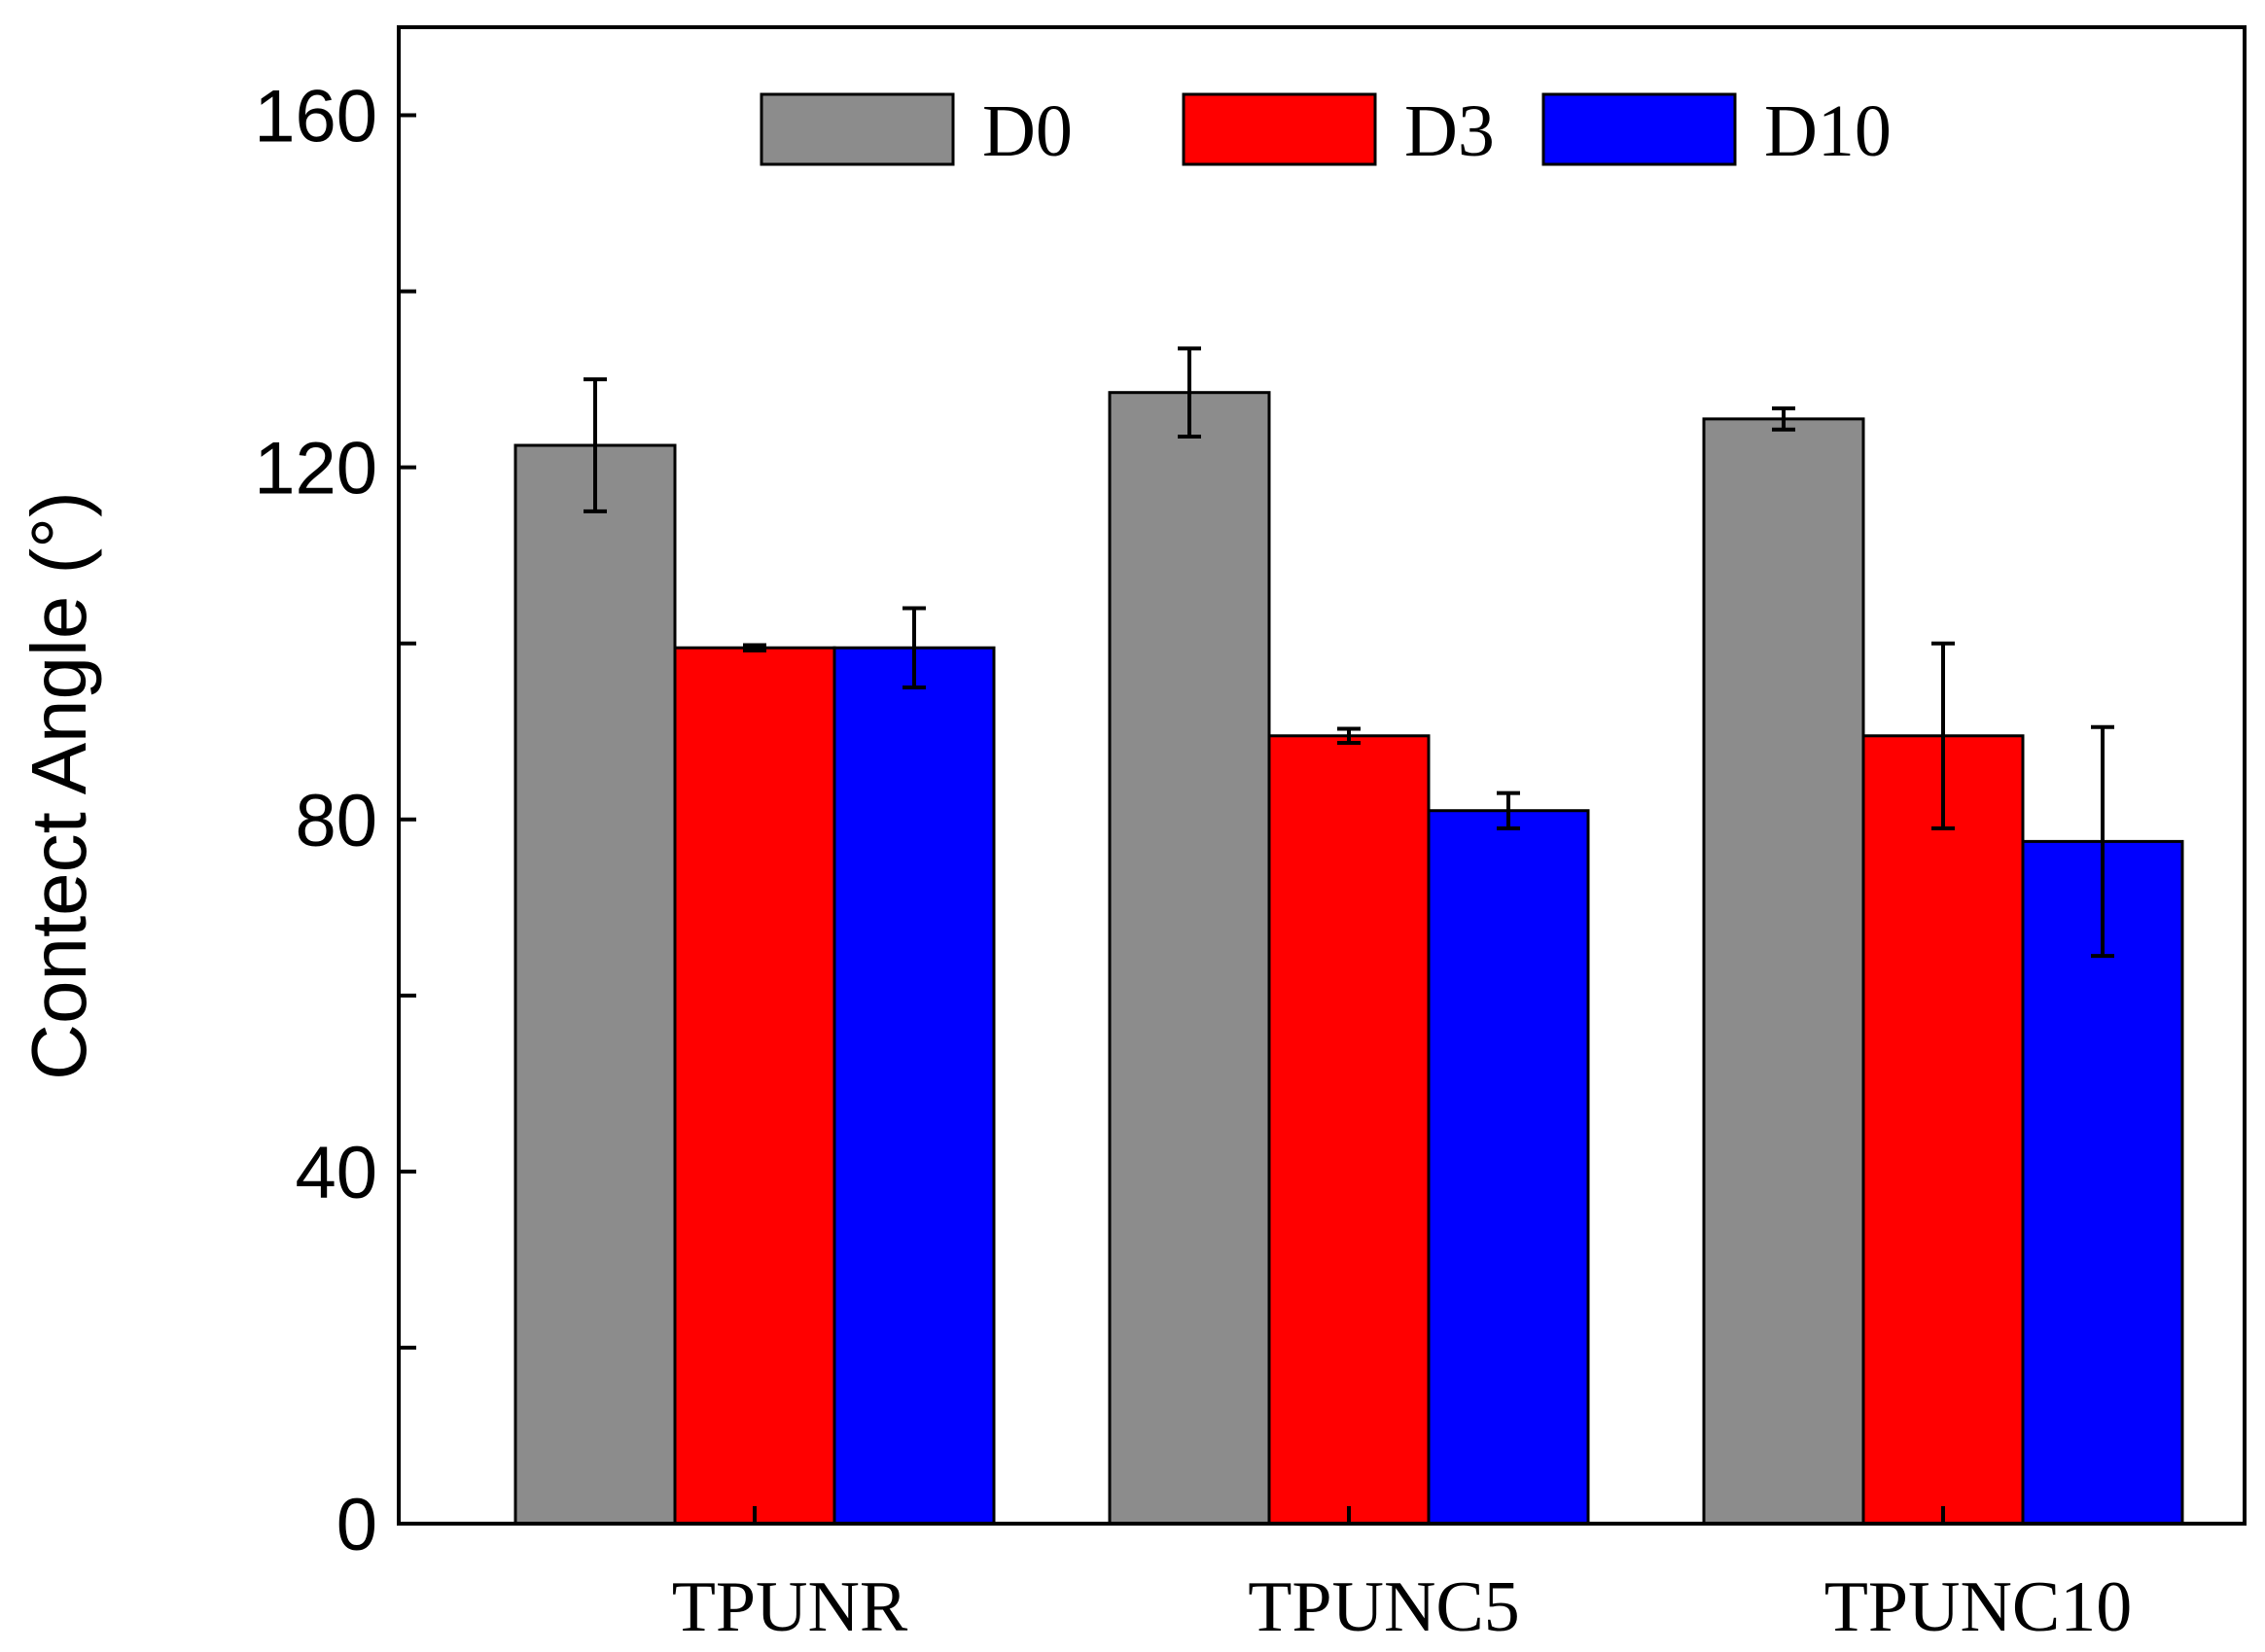  What do you see at coordinates (1784, 971) in the screenshot?
I see `bar-d0-tpunc10` at bounding box center [1784, 971].